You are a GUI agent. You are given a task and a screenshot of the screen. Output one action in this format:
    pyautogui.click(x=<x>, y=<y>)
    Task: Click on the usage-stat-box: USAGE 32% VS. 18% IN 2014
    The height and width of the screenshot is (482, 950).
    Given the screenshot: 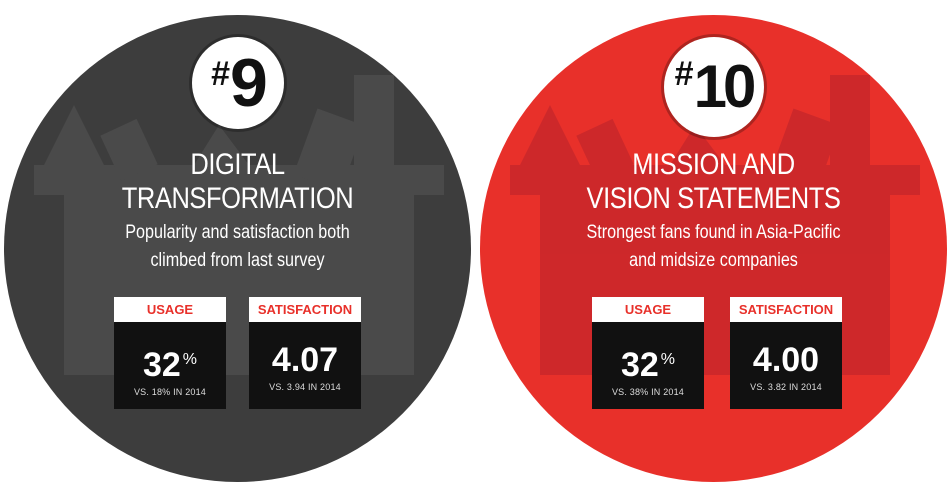 What is the action you would take?
    pyautogui.click(x=170, y=353)
    